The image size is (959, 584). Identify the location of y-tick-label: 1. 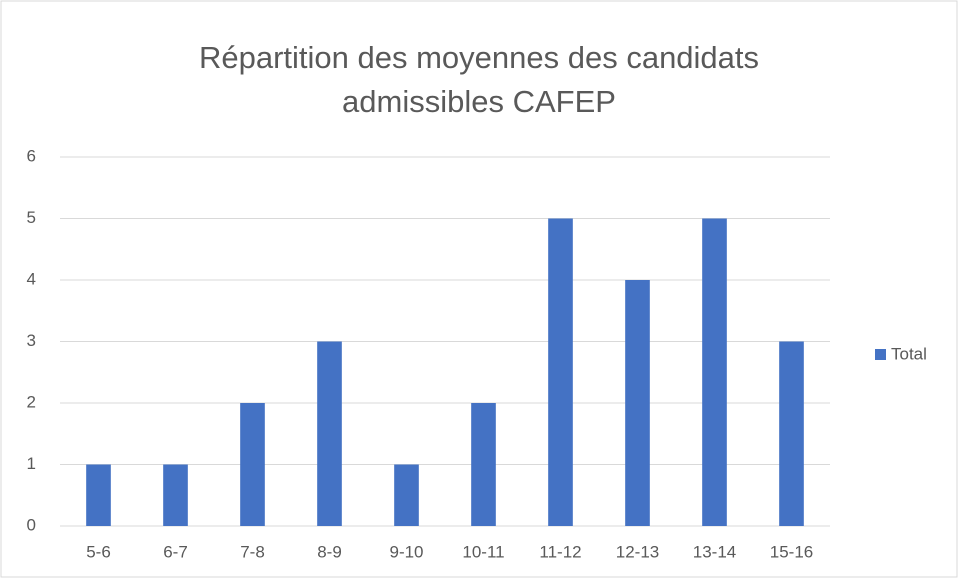
(31, 463).